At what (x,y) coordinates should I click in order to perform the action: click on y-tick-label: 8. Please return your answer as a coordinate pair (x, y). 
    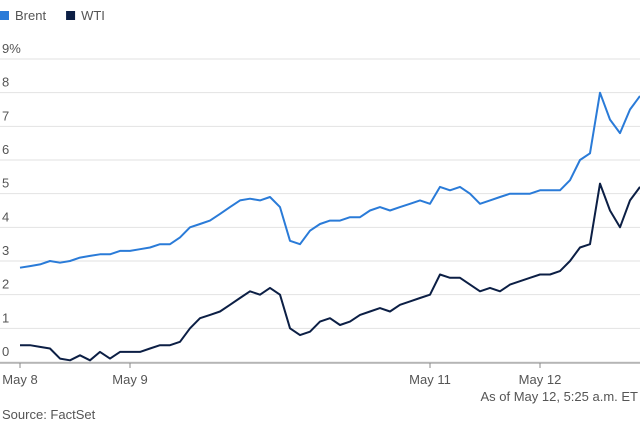
    Looking at the image, I should click on (5, 82).